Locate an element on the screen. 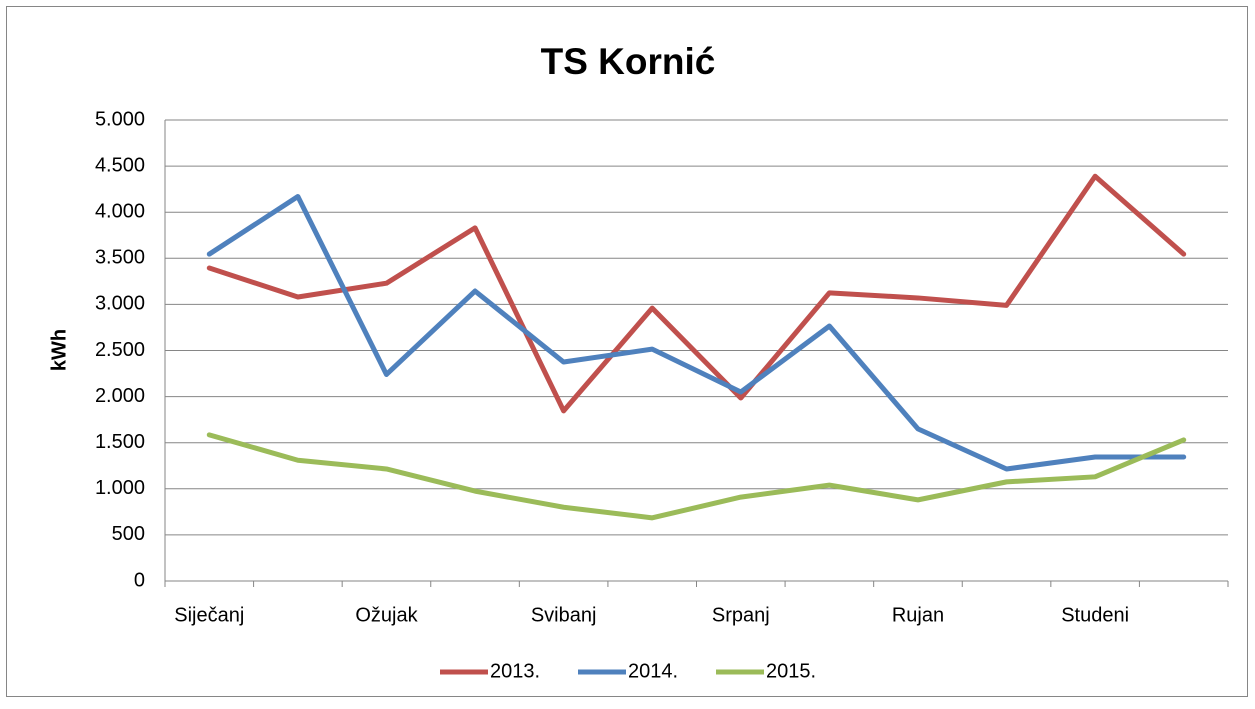 The image size is (1255, 709). y-tick-label: 0 is located at coordinates (139, 580).